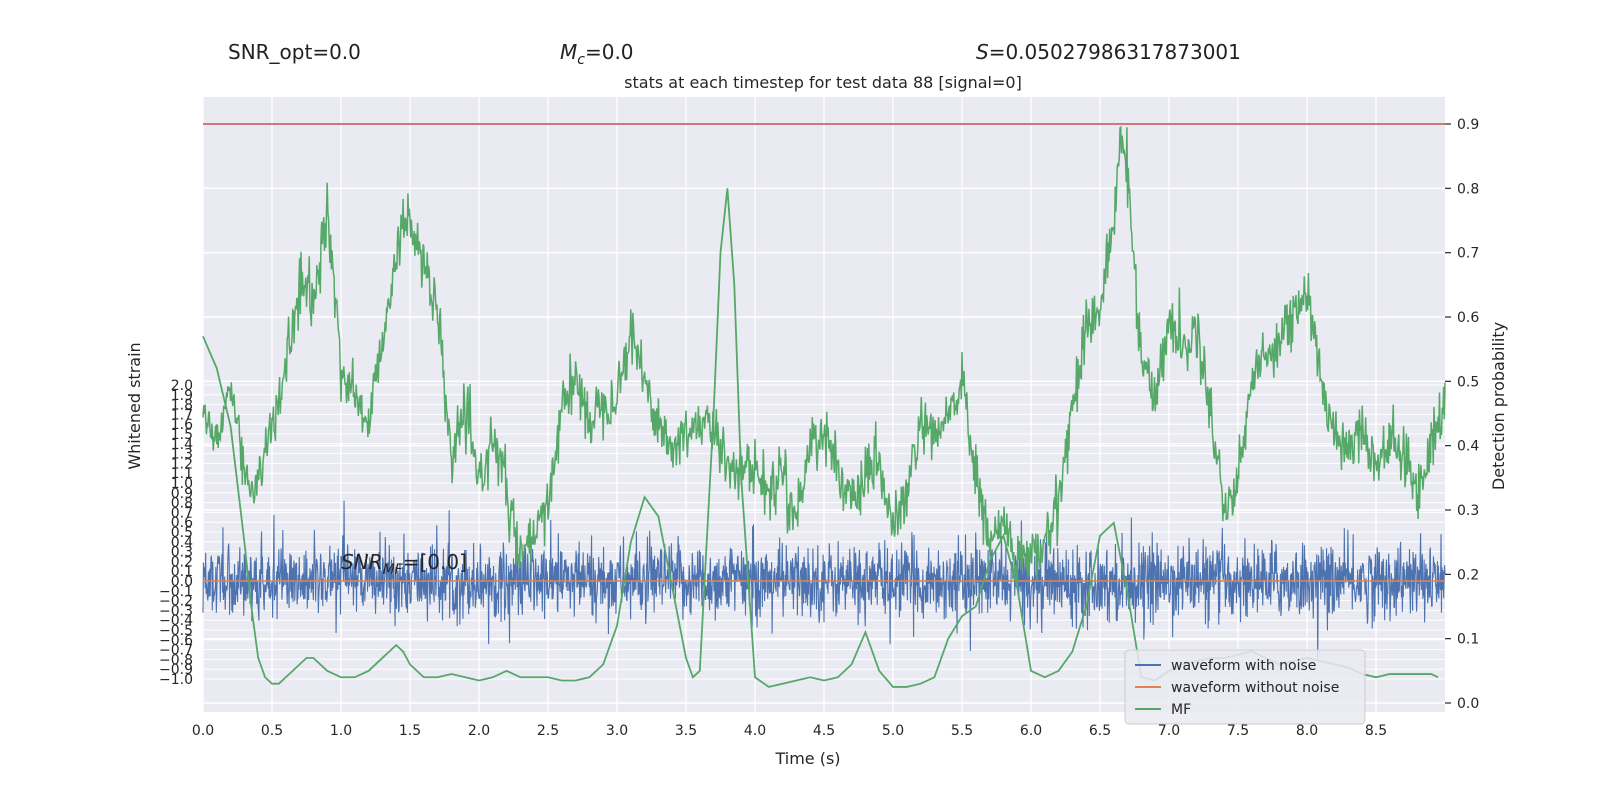  I want to click on y-left-tick-label: −0.4, so click(176, 621).